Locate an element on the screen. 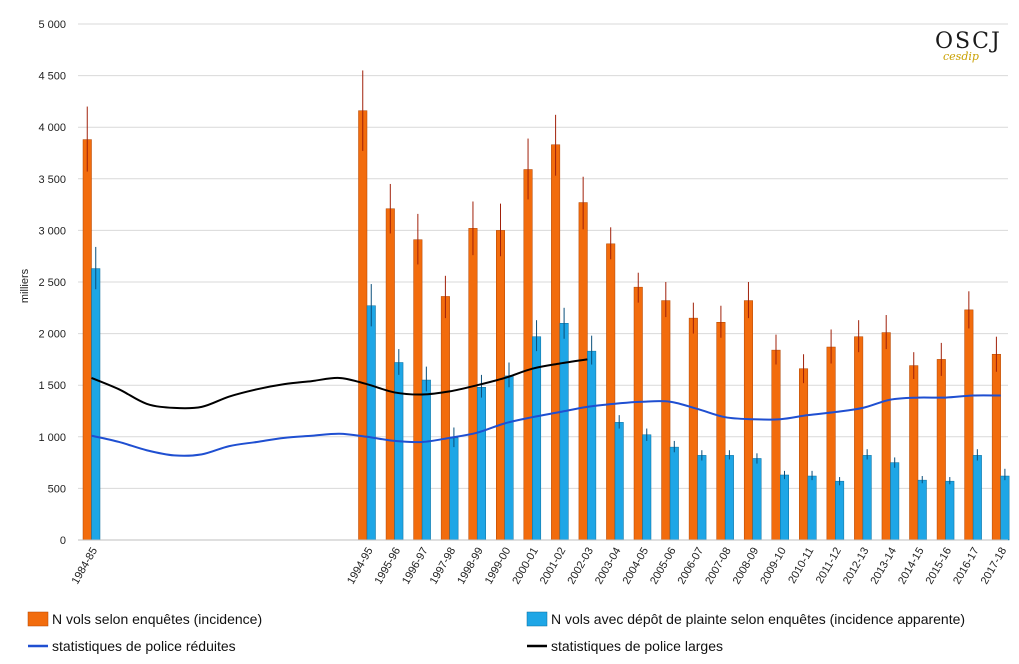 The height and width of the screenshot is (664, 1019). x-tick-label: 2011-12 is located at coordinates (829, 566).